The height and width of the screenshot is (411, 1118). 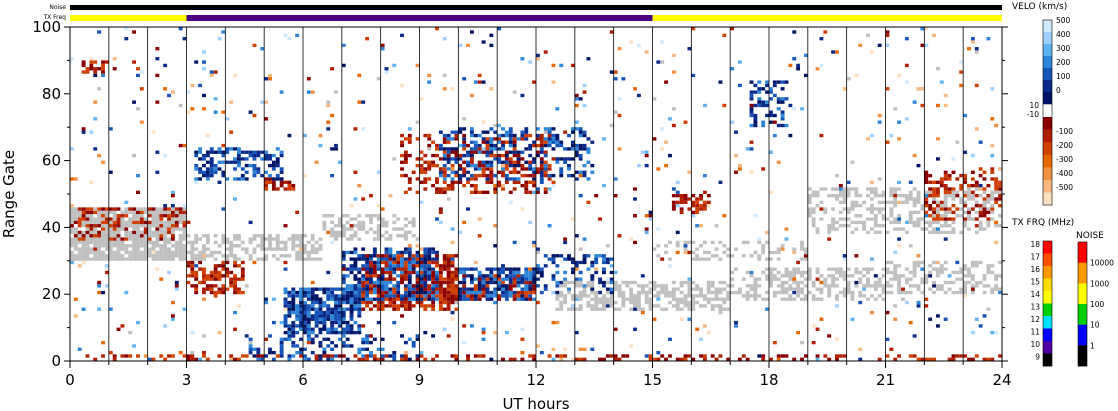 I want to click on txfreq-tick-label: 13, so click(x=1035, y=307).